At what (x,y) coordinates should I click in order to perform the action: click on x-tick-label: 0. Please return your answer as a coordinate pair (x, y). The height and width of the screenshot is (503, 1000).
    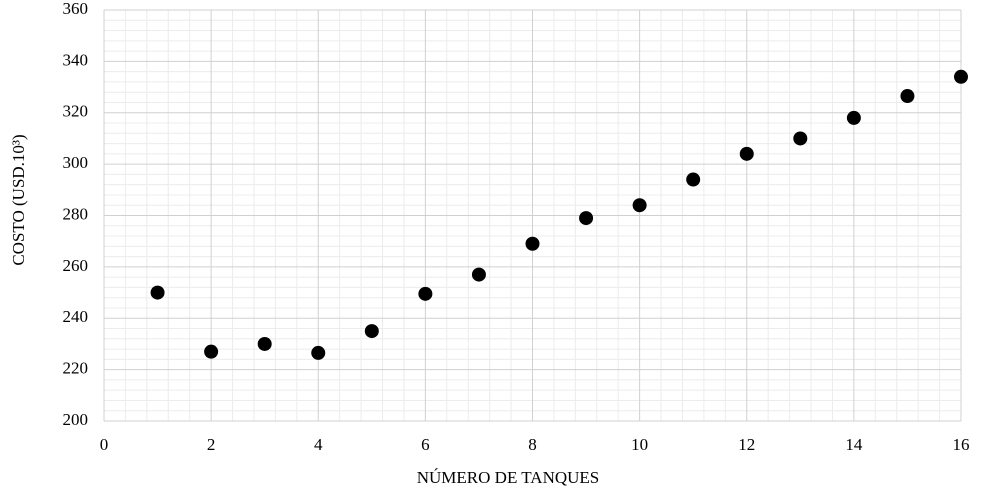
    Looking at the image, I should click on (104, 444).